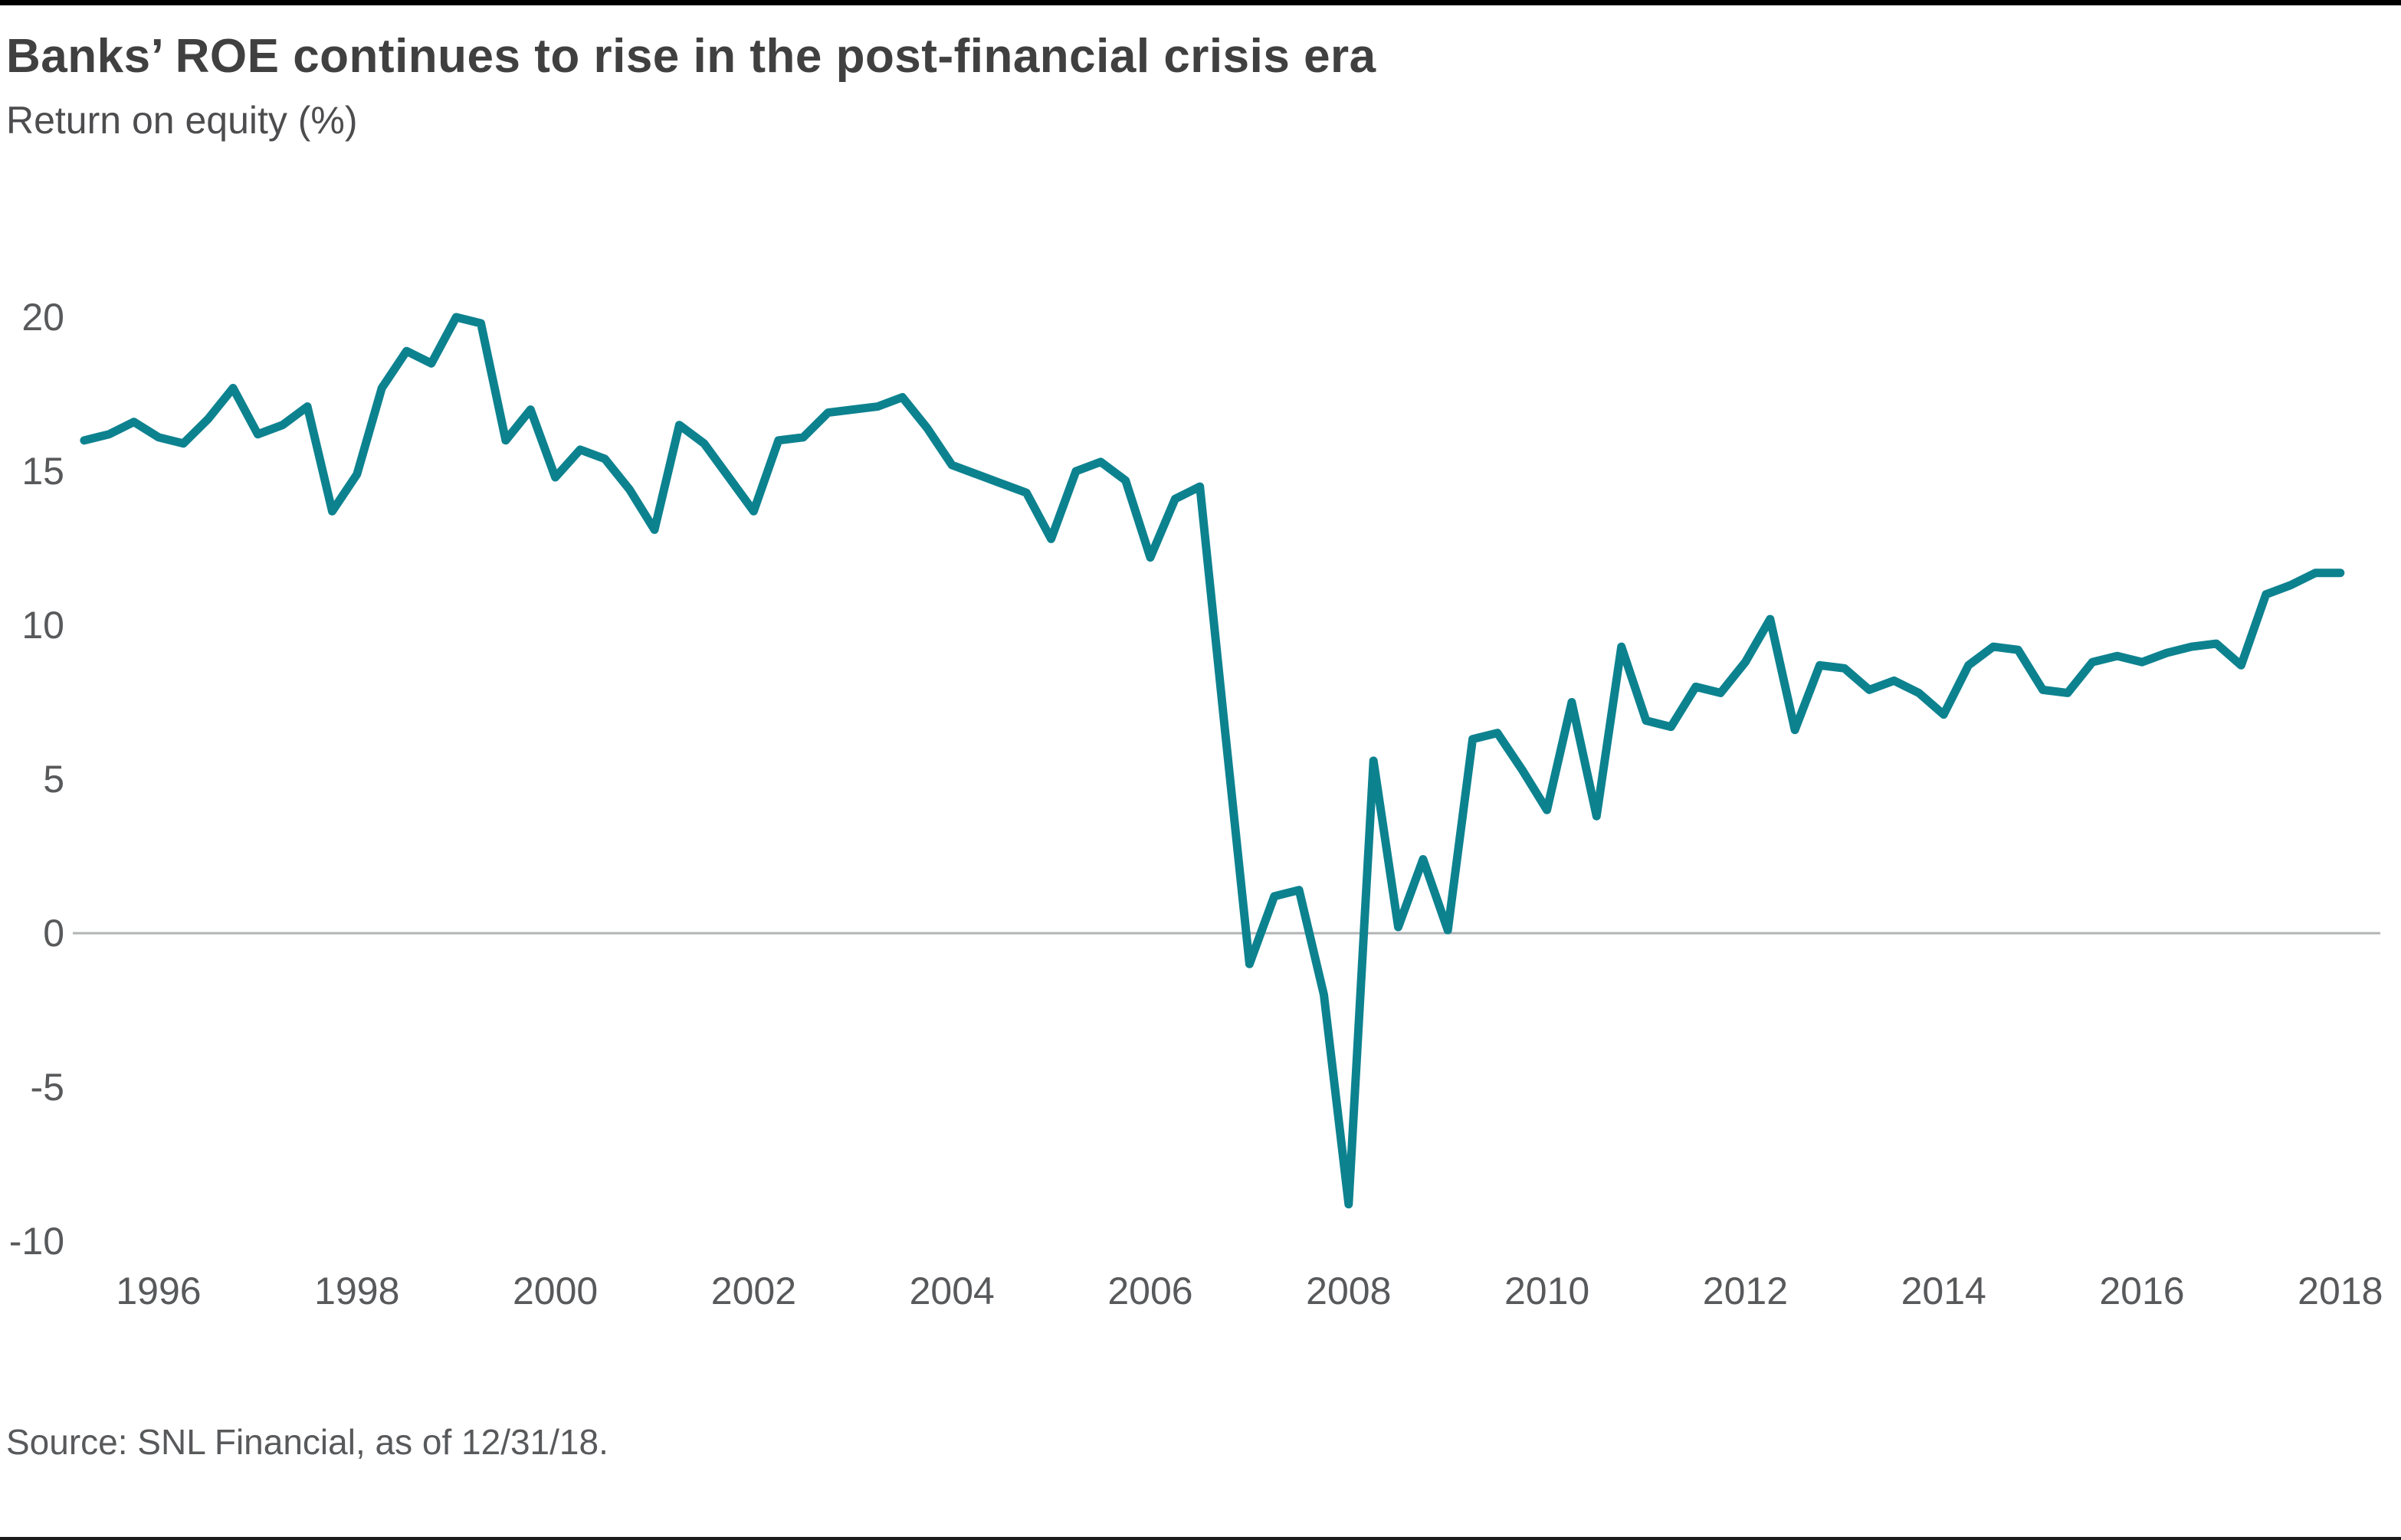 This screenshot has height=1540, width=2401. Describe the element at coordinates (1746, 1291) in the screenshot. I see `x-axis-tick-label: 2012` at that location.